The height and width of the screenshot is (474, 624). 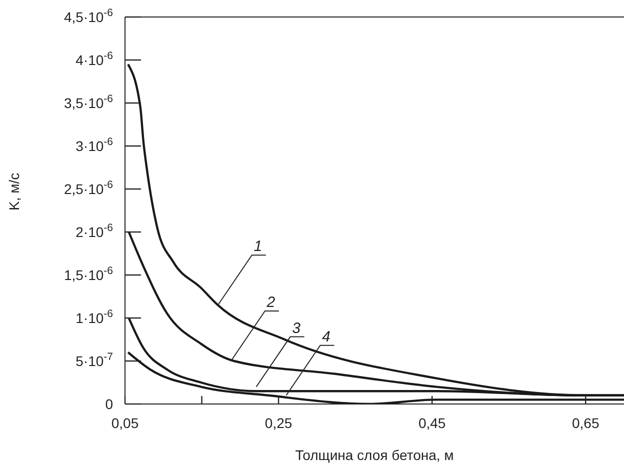 I want to click on x-tick-label: 0,25, so click(x=278, y=423).